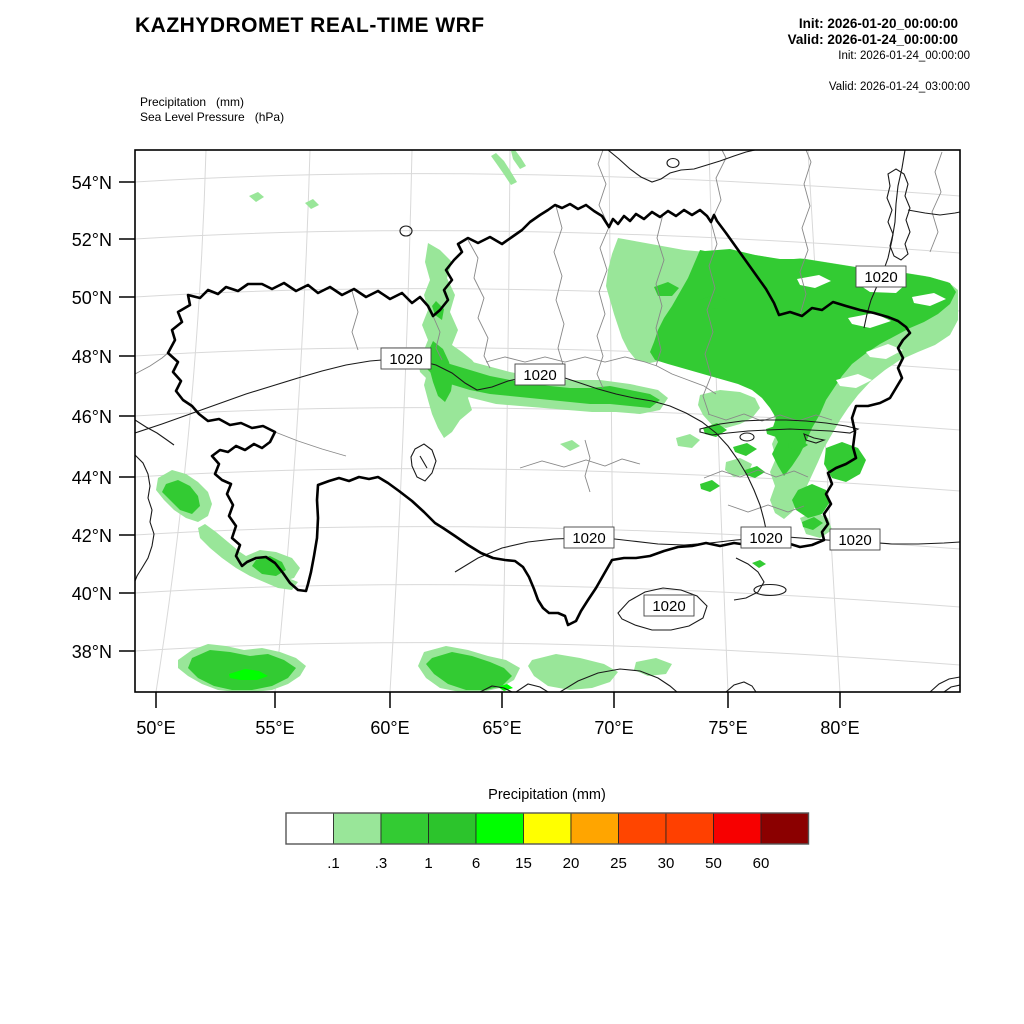 Image resolution: width=1024 pixels, height=1024 pixels. Describe the element at coordinates (501, 728) in the screenshot. I see `x-axis-label: 65°E` at that location.